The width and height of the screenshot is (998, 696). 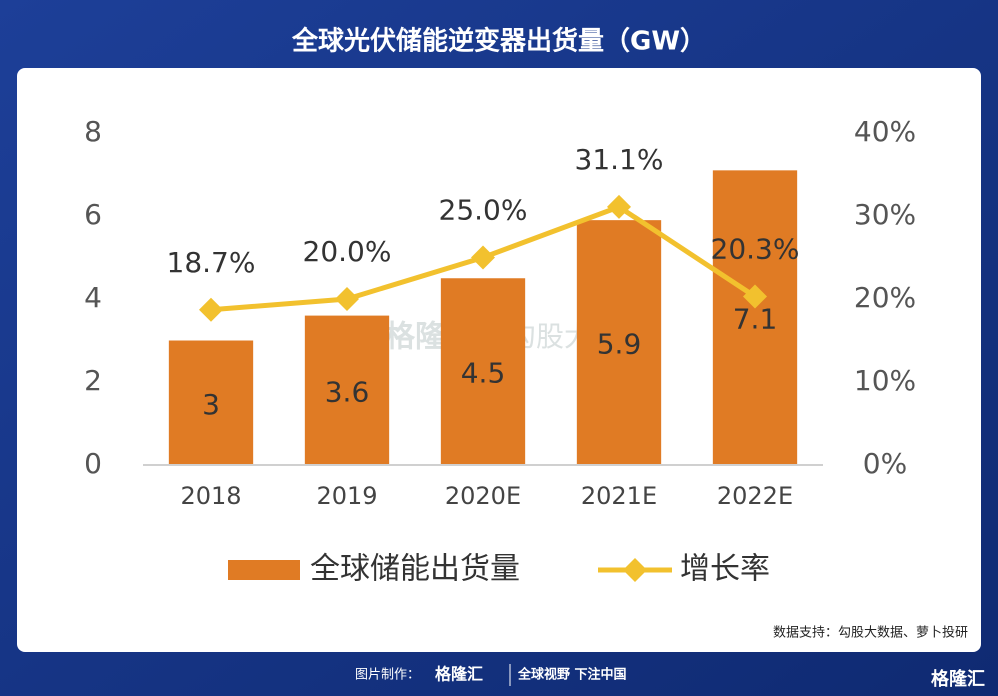 What do you see at coordinates (572, 675) in the screenshot?
I see `footer-slogan: 全球视野 下注中国` at bounding box center [572, 675].